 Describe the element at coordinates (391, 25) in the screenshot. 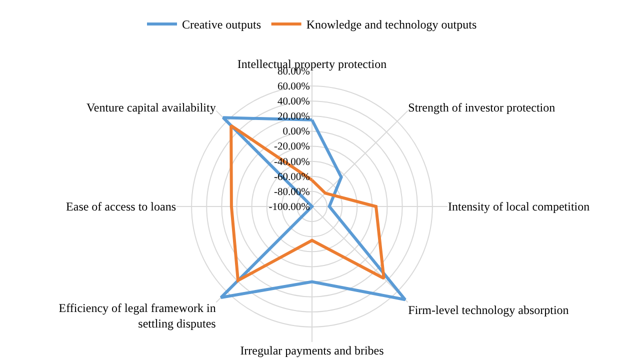

I see `legend-label: Knowledge and technology outputs` at that location.